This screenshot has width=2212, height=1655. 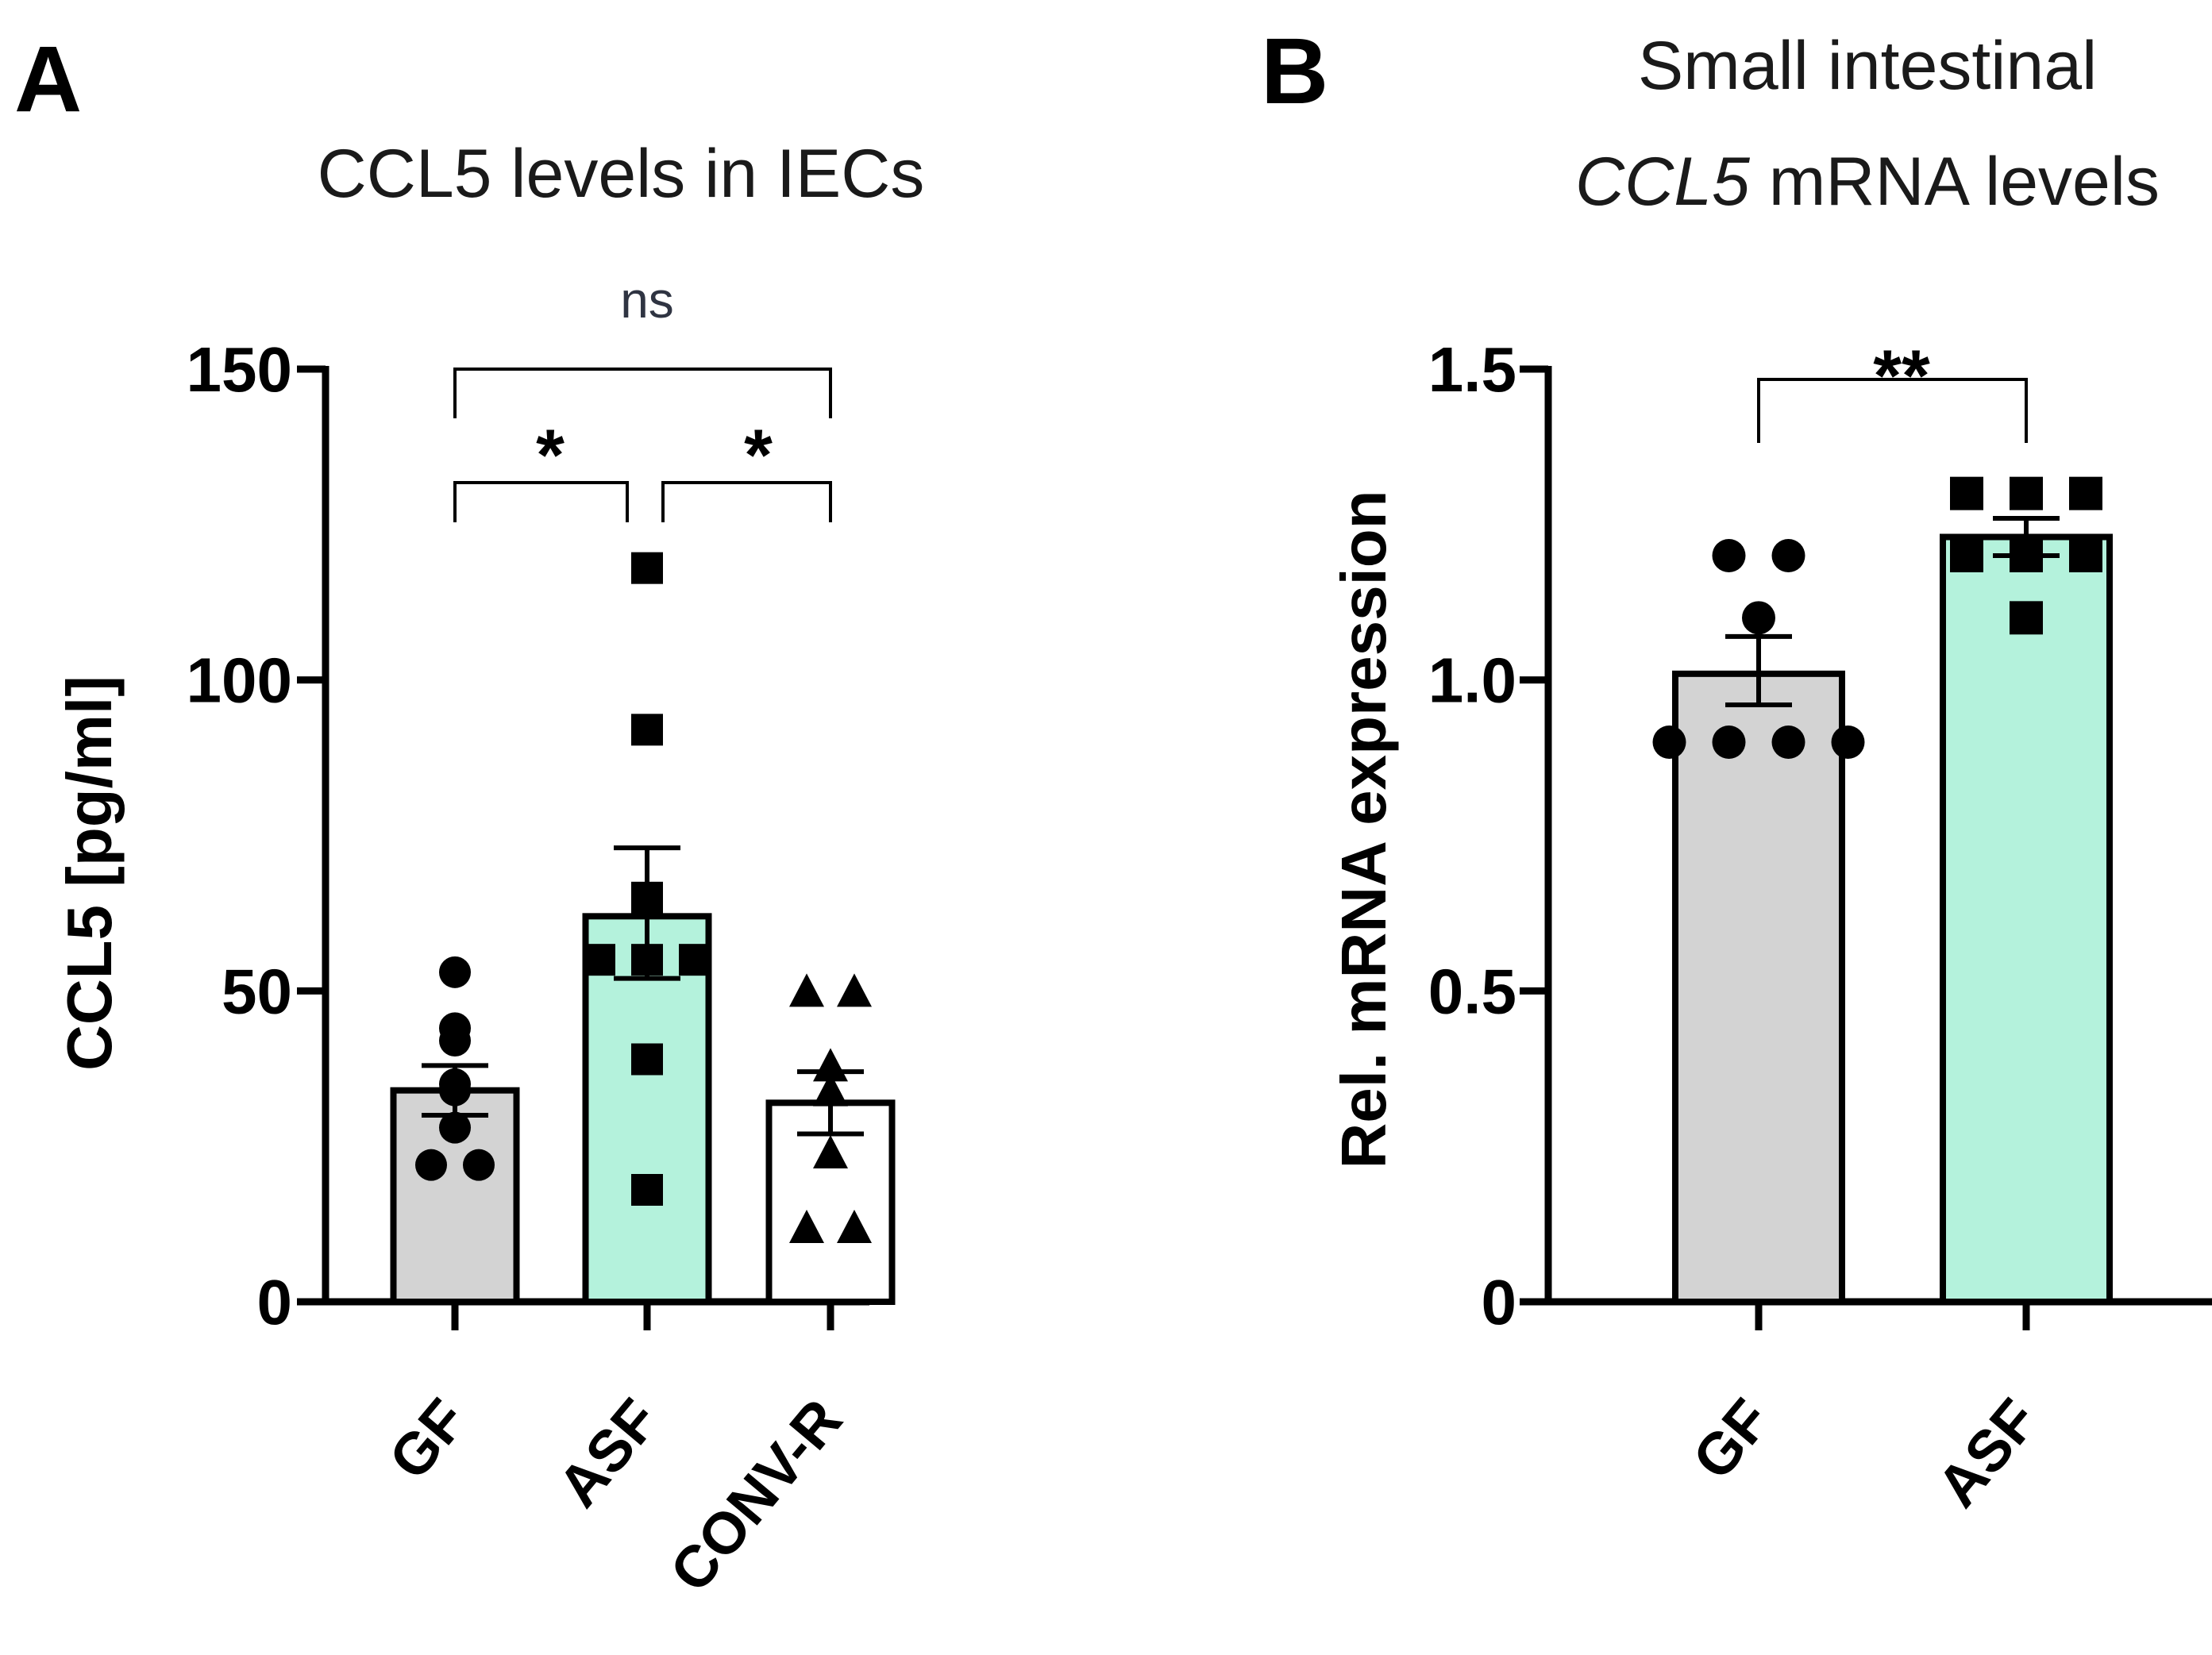 I want to click on panel-b-title-line-2: CCL5 mRNA levels, so click(x=1868, y=182).